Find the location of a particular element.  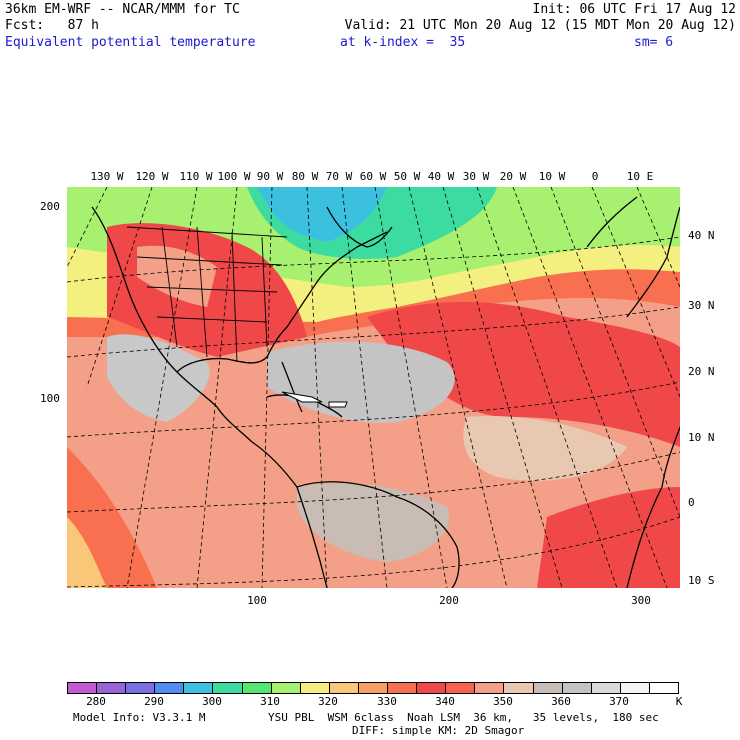

colorbar-label: 370 is located at coordinates (619, 701).